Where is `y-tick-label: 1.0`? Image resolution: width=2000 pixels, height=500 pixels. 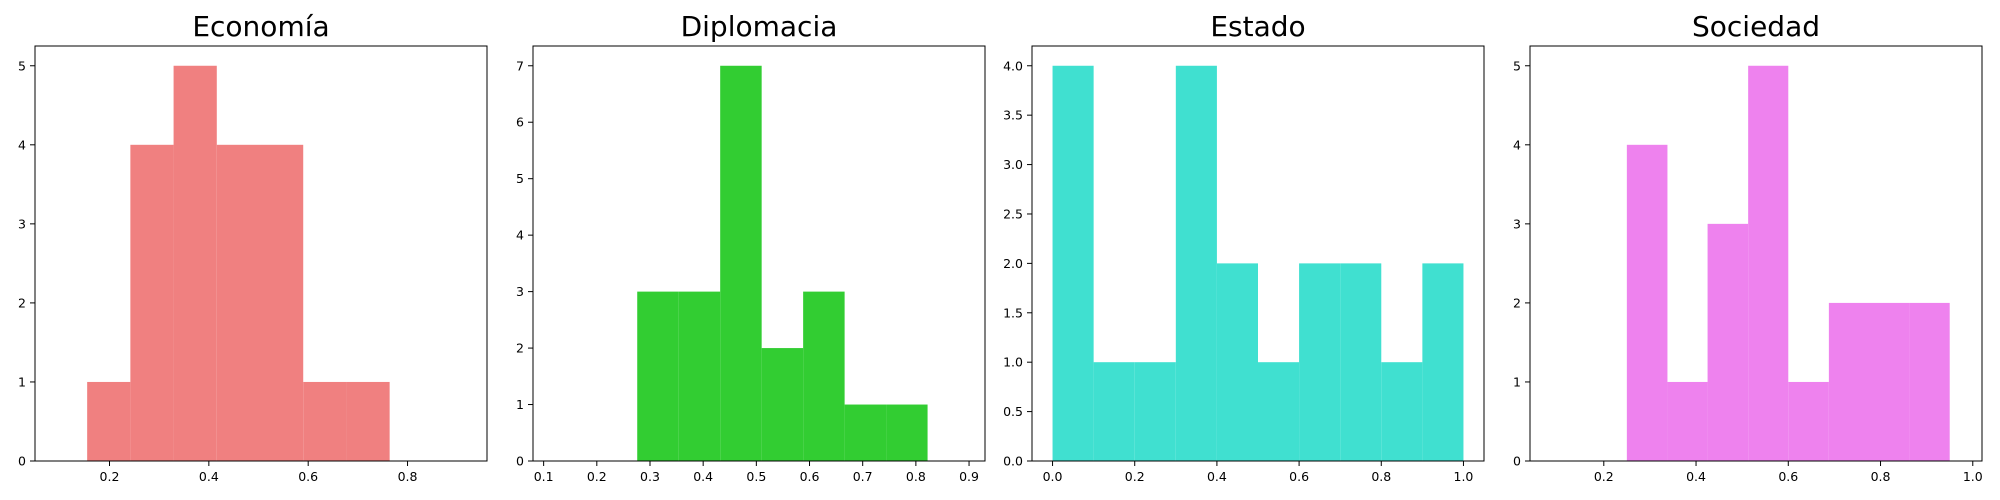 y-tick-label: 1.0 is located at coordinates (1013, 362).